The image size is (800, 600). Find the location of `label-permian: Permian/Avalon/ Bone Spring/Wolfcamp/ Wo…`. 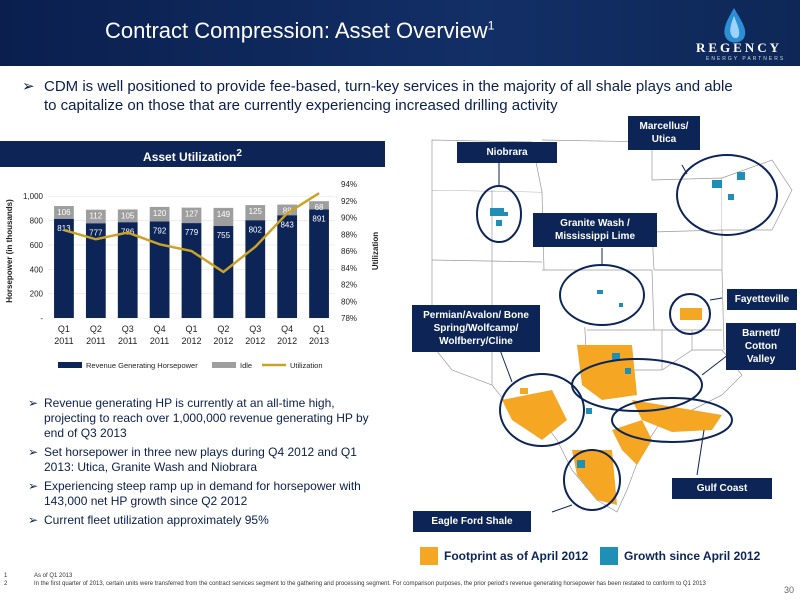

label-permian: Permian/Avalon/ Bone Spring/Wolfcamp/ Wo… is located at coordinates (476, 328).